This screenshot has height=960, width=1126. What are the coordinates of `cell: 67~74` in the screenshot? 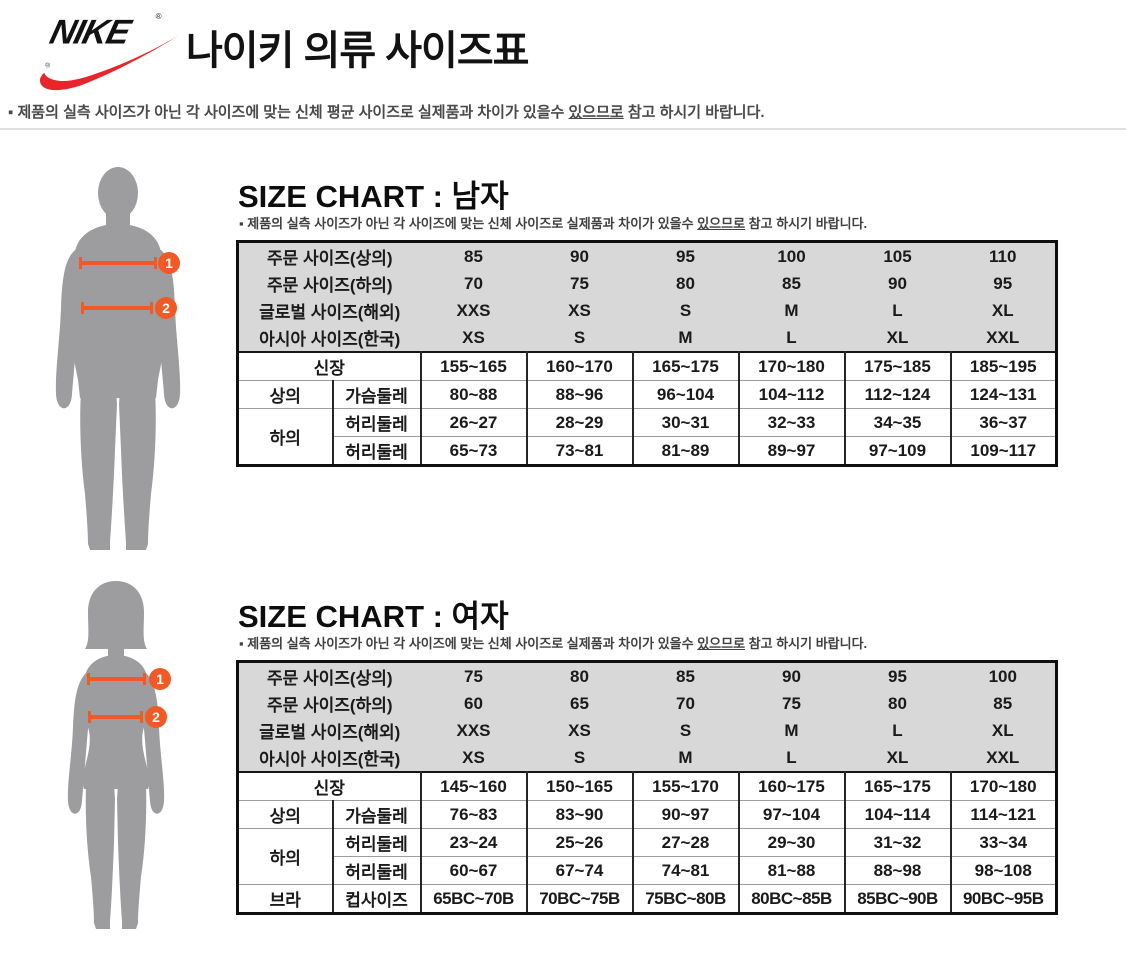 It's located at (579, 870).